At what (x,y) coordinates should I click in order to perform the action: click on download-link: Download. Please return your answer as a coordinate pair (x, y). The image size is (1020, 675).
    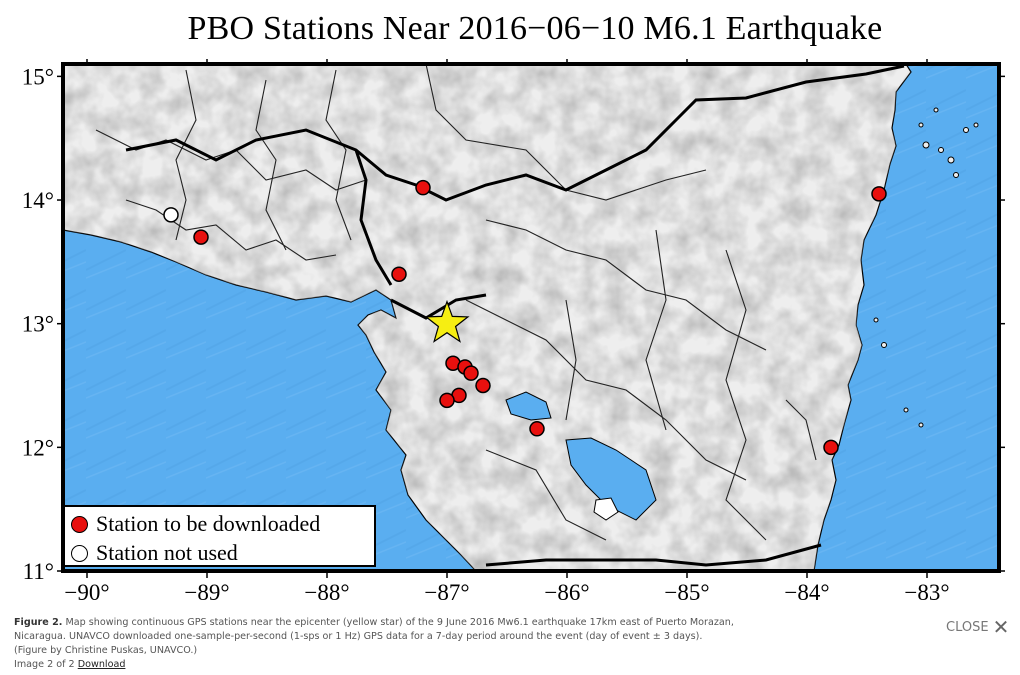
    Looking at the image, I should click on (101, 664).